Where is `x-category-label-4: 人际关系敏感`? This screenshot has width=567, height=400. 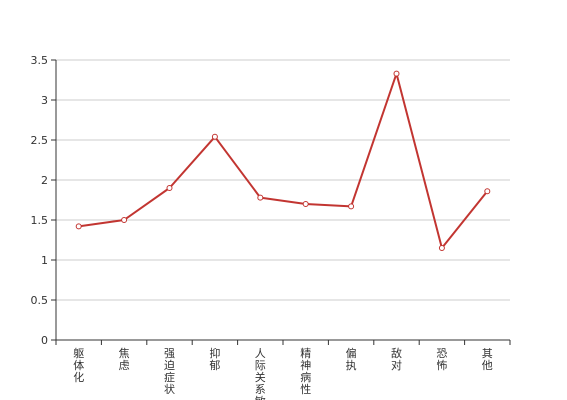 x-category-label-4: 人际关系敏感 is located at coordinates (260, 373).